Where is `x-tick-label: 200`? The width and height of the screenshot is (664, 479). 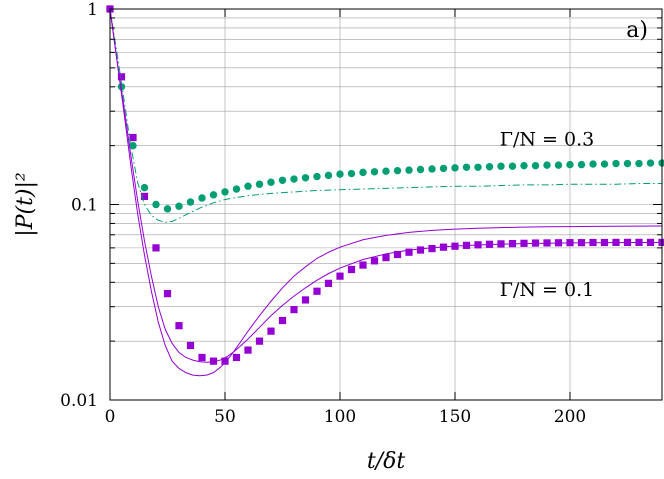 x-tick-label: 200 is located at coordinates (570, 417).